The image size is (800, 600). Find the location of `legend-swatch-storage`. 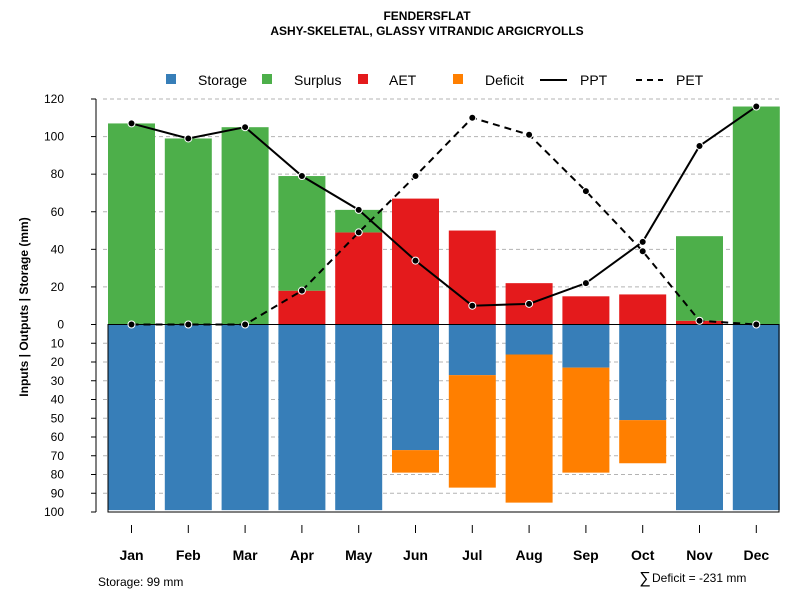

legend-swatch-storage is located at coordinates (171, 79).